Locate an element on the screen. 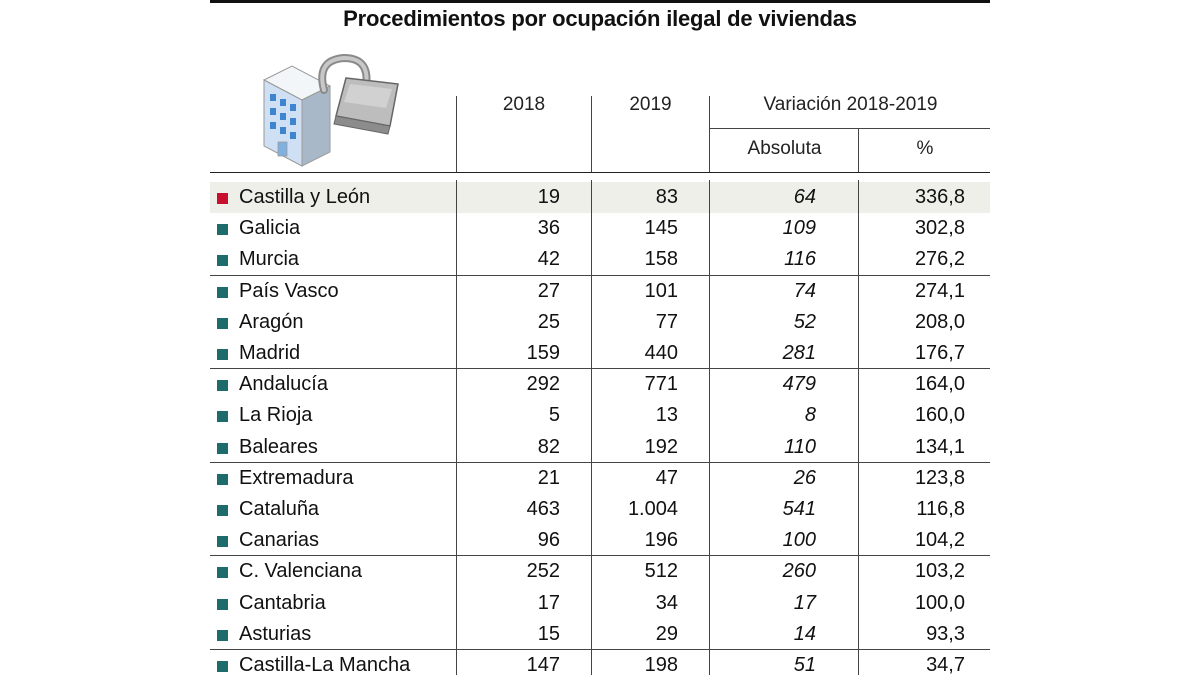 The height and width of the screenshot is (681, 1200). value-2018: 5 is located at coordinates (554, 415).